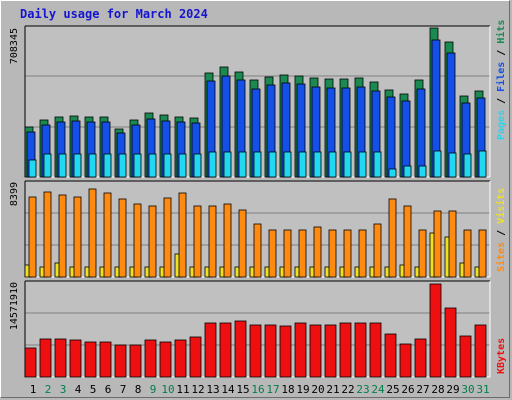  What do you see at coordinates (153, 389) in the screenshot?
I see `day-label: 9` at bounding box center [153, 389].